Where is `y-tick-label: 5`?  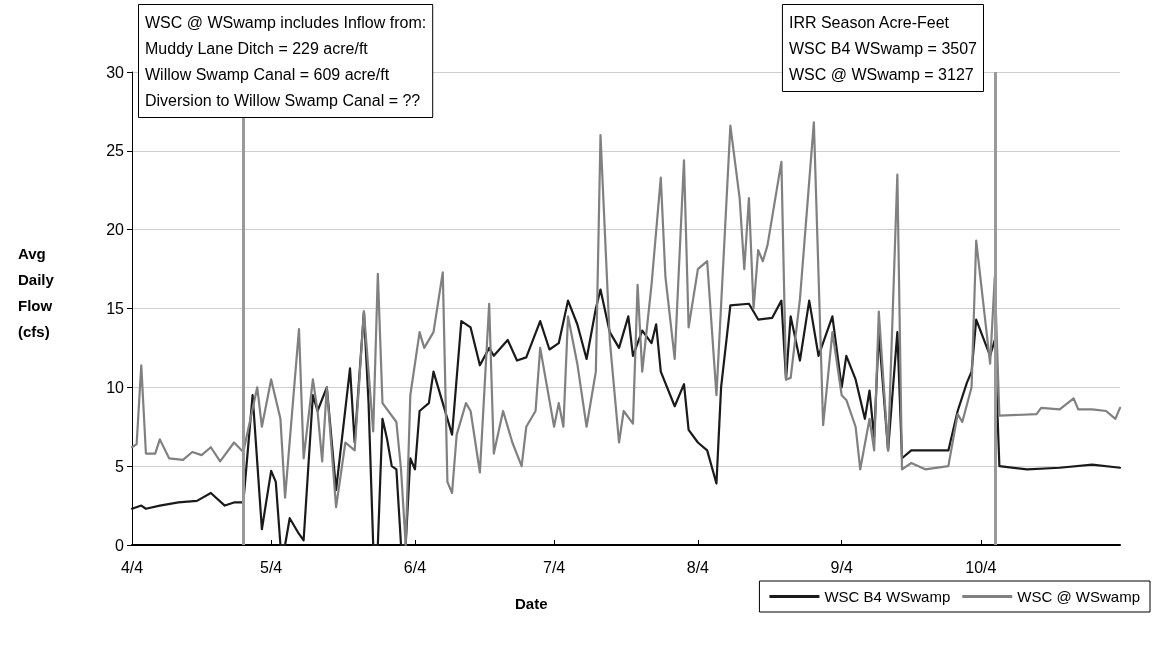
y-tick-label: 5 is located at coordinates (120, 466).